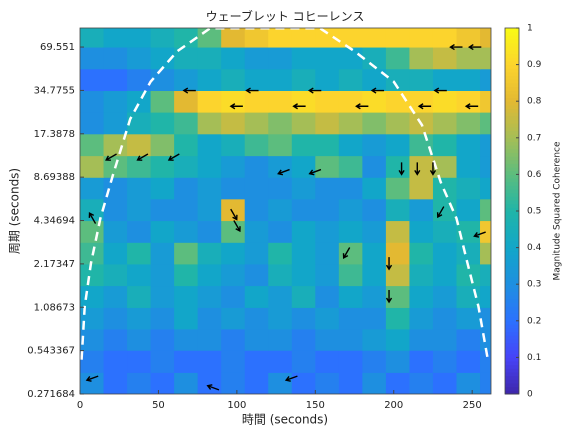 This screenshot has width=563, height=431. Describe the element at coordinates (54, 307) in the screenshot. I see `y-tick-label: 1.08673` at that location.